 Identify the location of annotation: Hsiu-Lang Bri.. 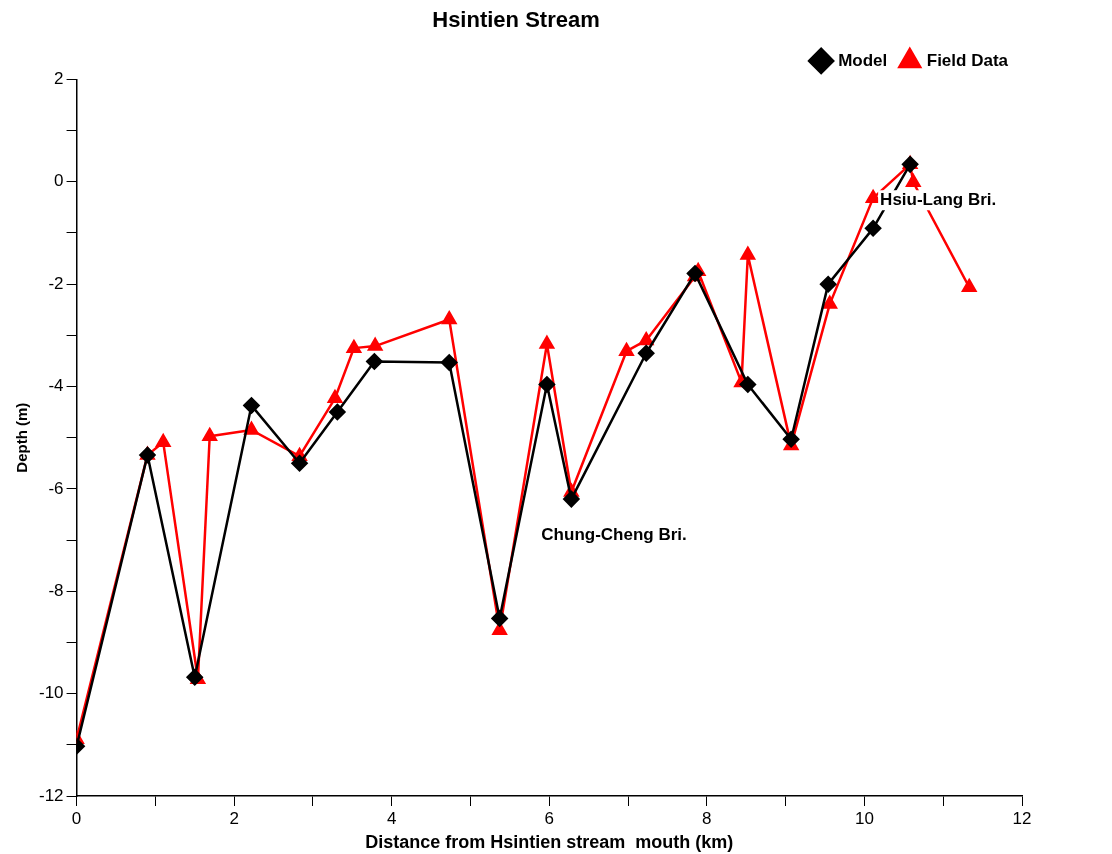
(938, 200).